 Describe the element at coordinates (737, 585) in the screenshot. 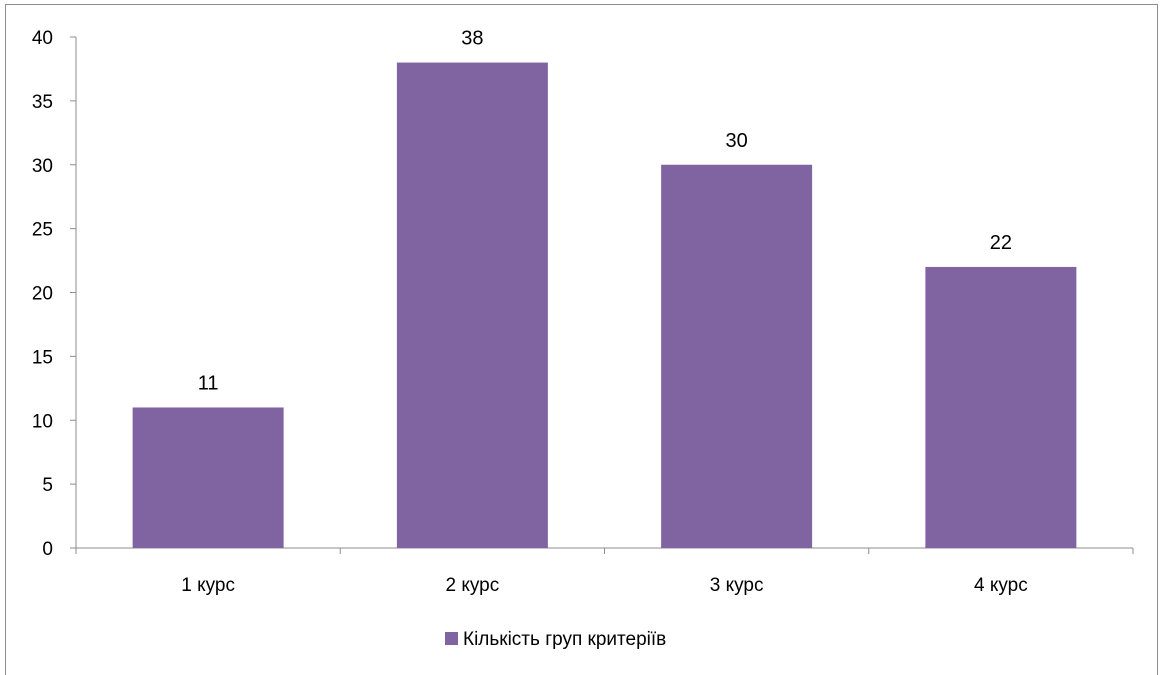

I see `x-tick-label: 3 курс` at that location.